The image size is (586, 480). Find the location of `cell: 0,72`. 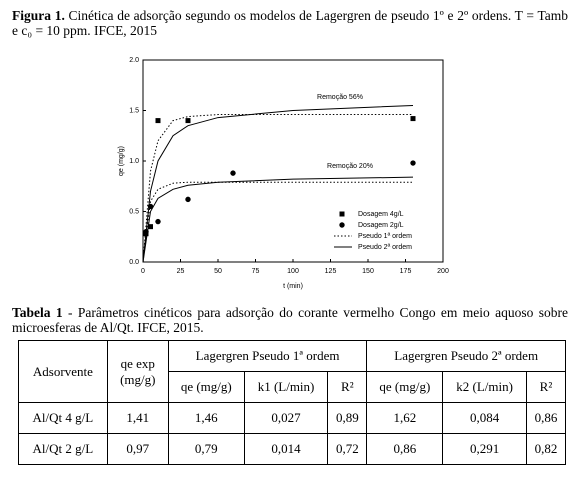

cell: 0,72 is located at coordinates (347, 449).